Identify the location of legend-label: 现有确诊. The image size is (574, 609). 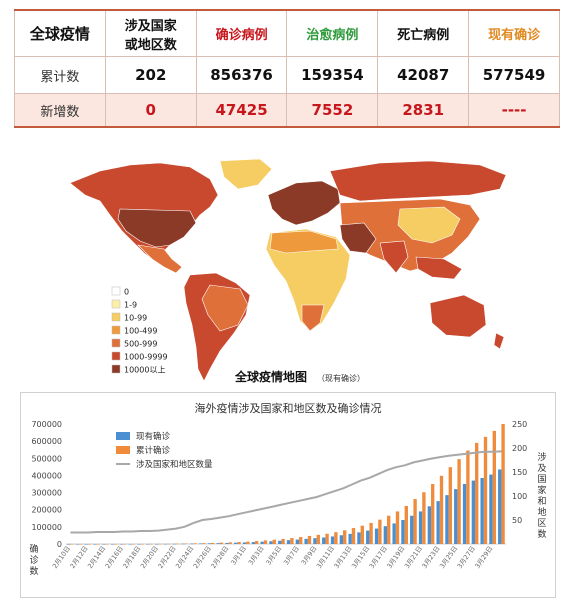
(153, 436).